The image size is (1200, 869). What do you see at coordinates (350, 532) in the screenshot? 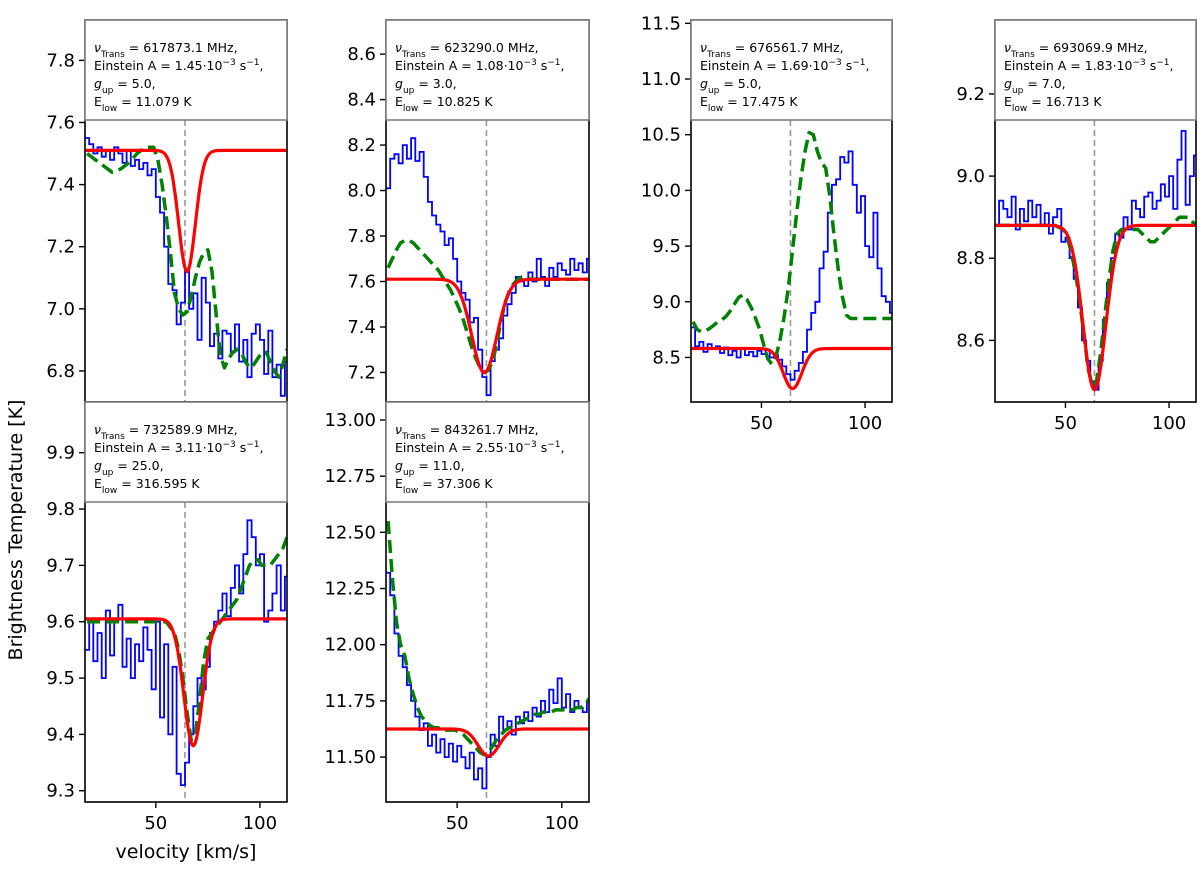
I see `panel-6-ytick-label: 12.50` at bounding box center [350, 532].